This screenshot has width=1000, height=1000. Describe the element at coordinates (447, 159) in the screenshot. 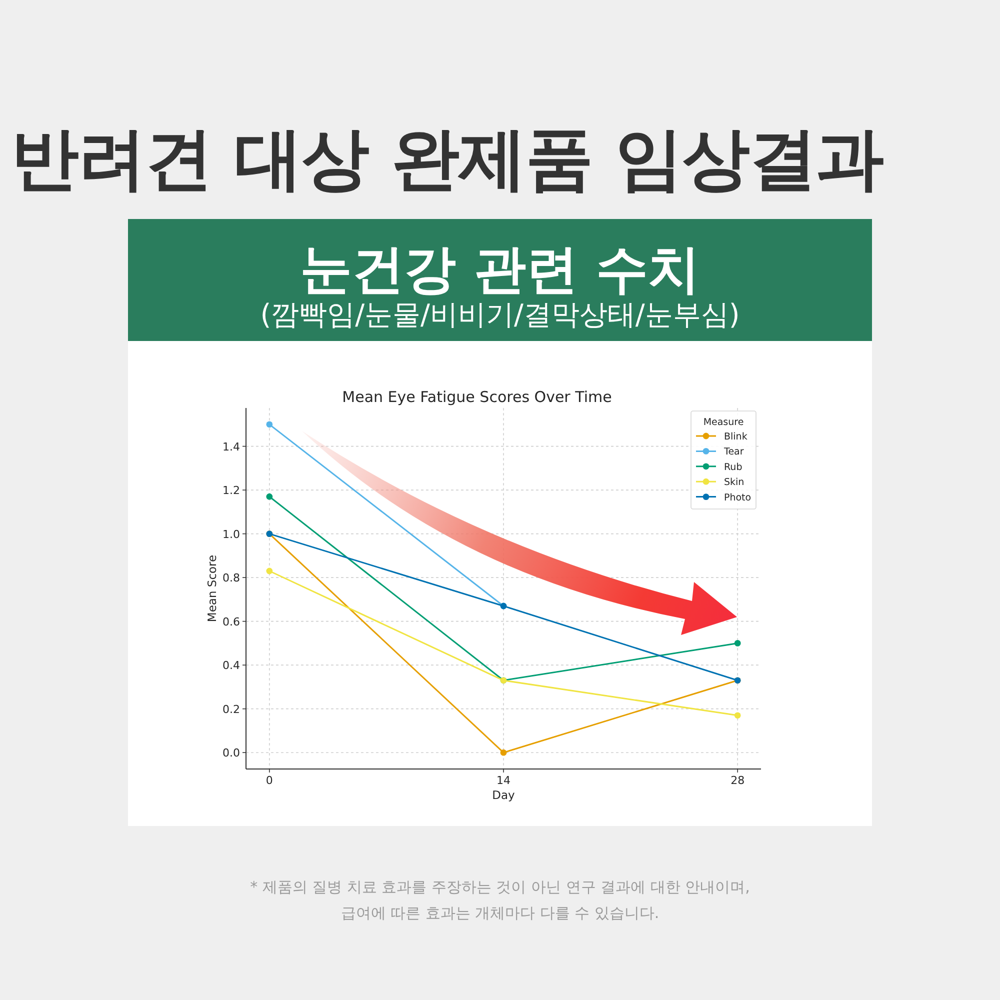

I see `text: 반려견 대상 완제품 임상결과` at that location.